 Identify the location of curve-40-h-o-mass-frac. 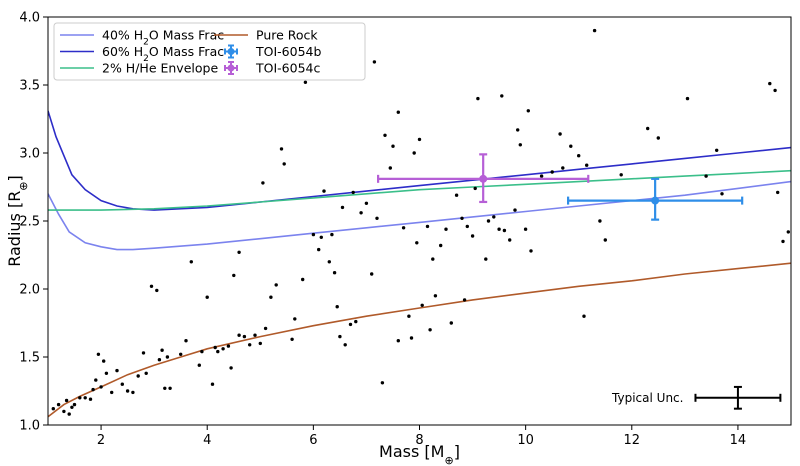
(419, 215).